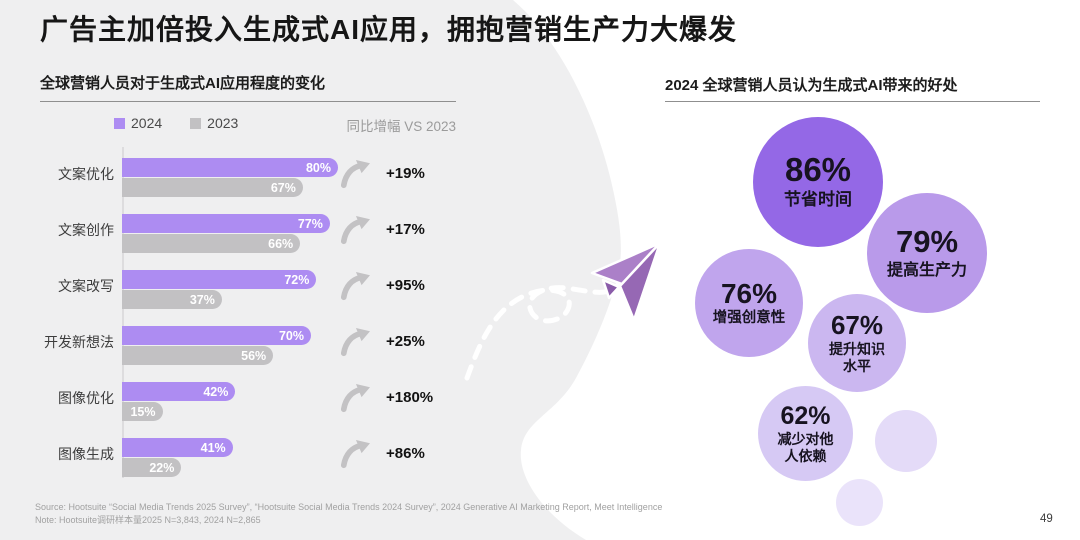 This screenshot has width=1080, height=540. Describe the element at coordinates (857, 357) in the screenshot. I see `bubble-label: 提升知识 水平` at that location.